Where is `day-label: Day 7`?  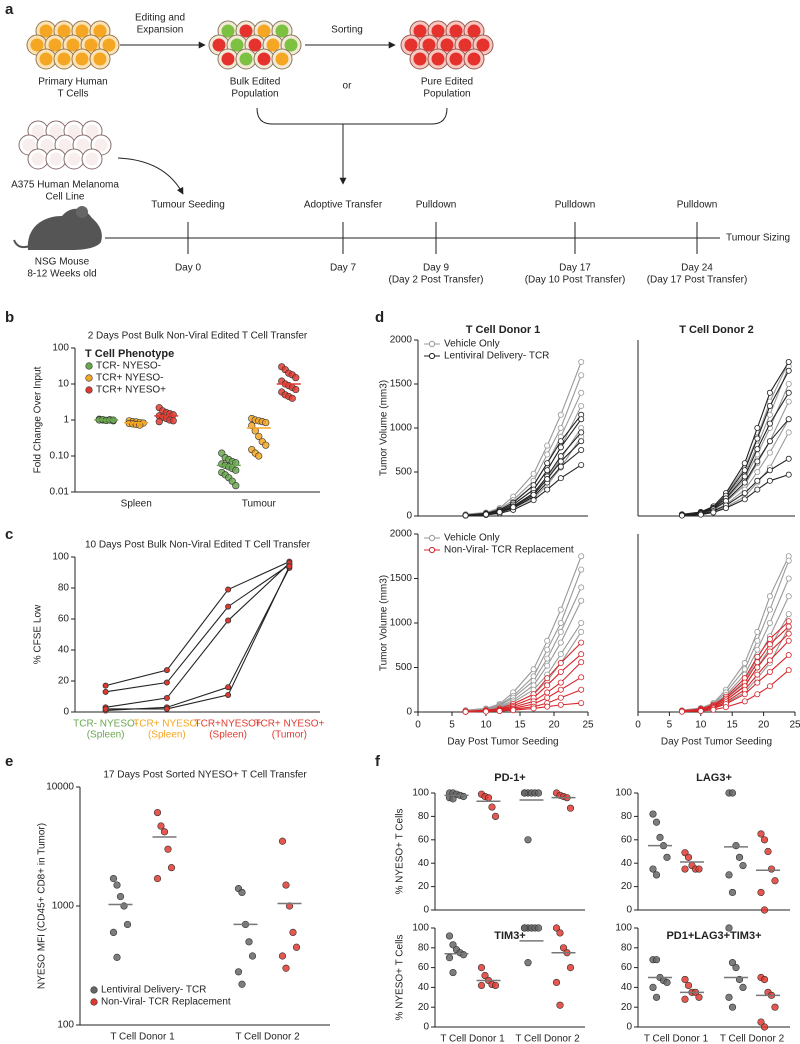
day-label: Day 7 is located at coordinates (343, 268).